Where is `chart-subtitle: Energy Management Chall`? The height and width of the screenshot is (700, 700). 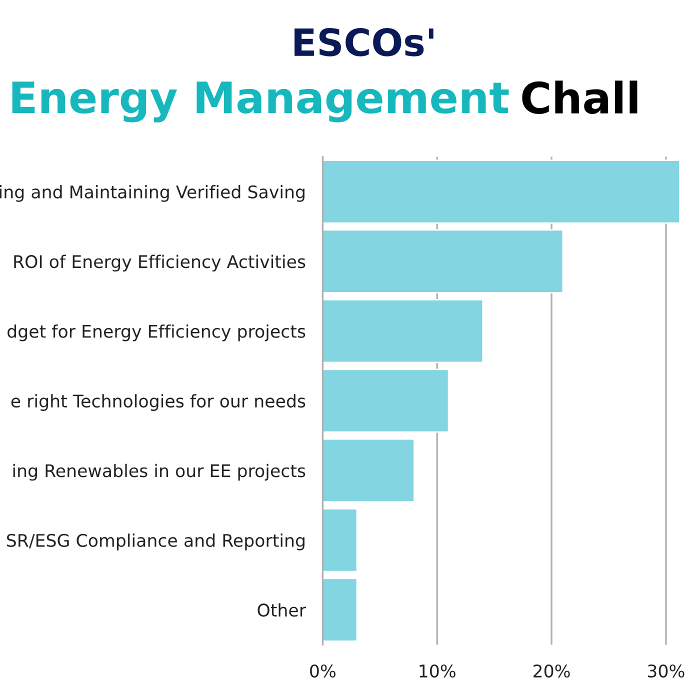
chart-subtitle: Energy Management Chall is located at coordinates (325, 101).